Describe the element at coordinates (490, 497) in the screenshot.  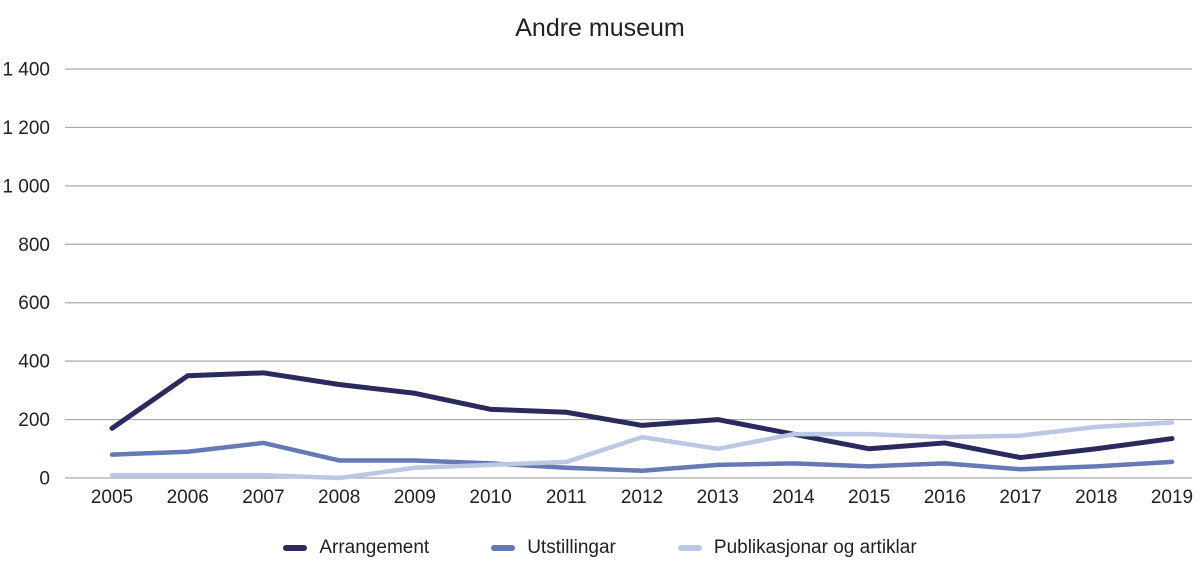
I see `x-axis-tick-label: 2010` at that location.